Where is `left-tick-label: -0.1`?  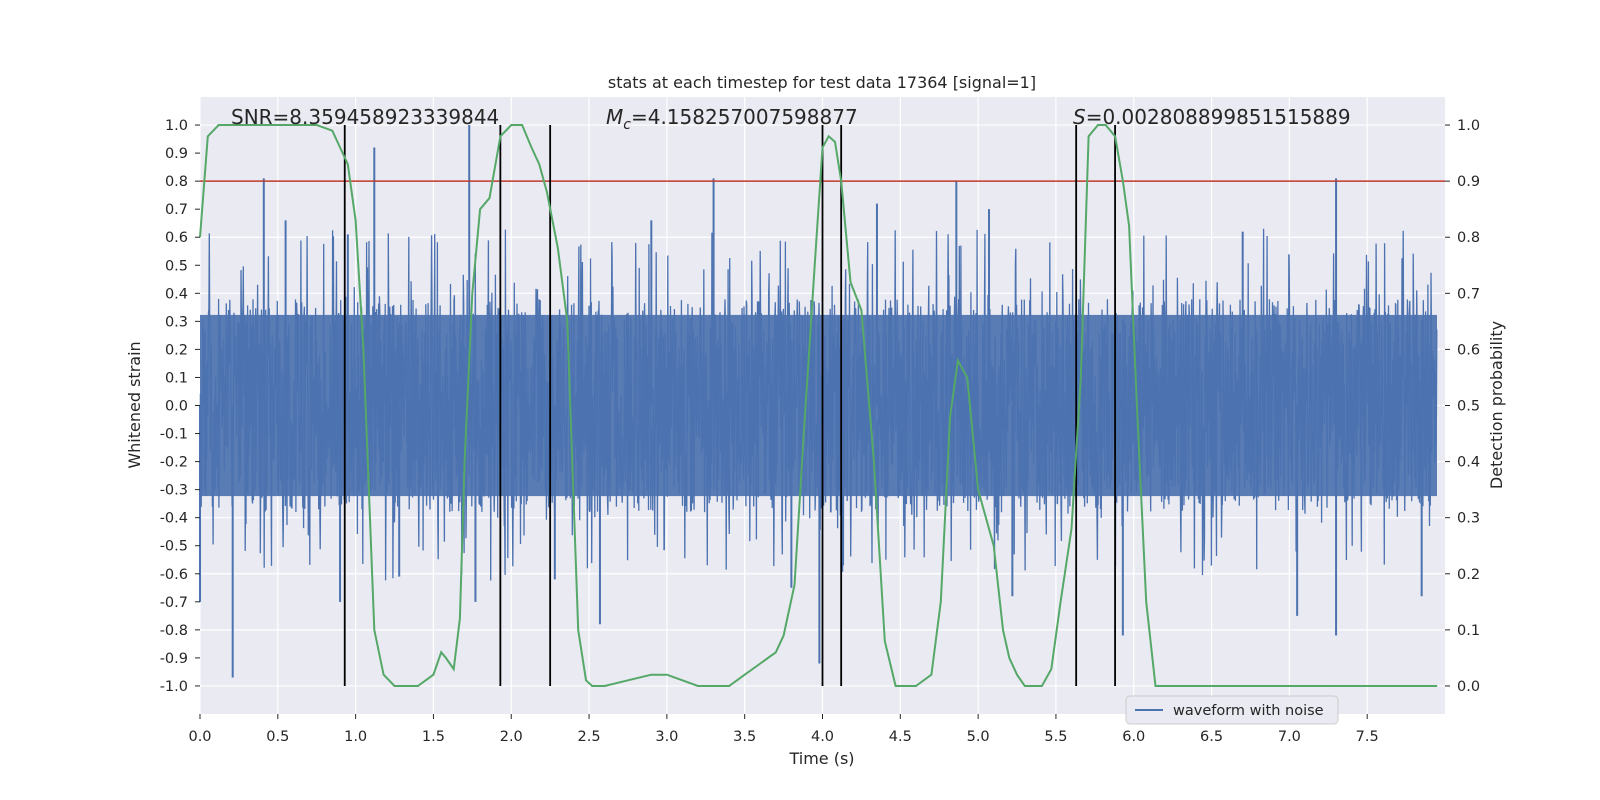
left-tick-label: -0.1 is located at coordinates (174, 435).